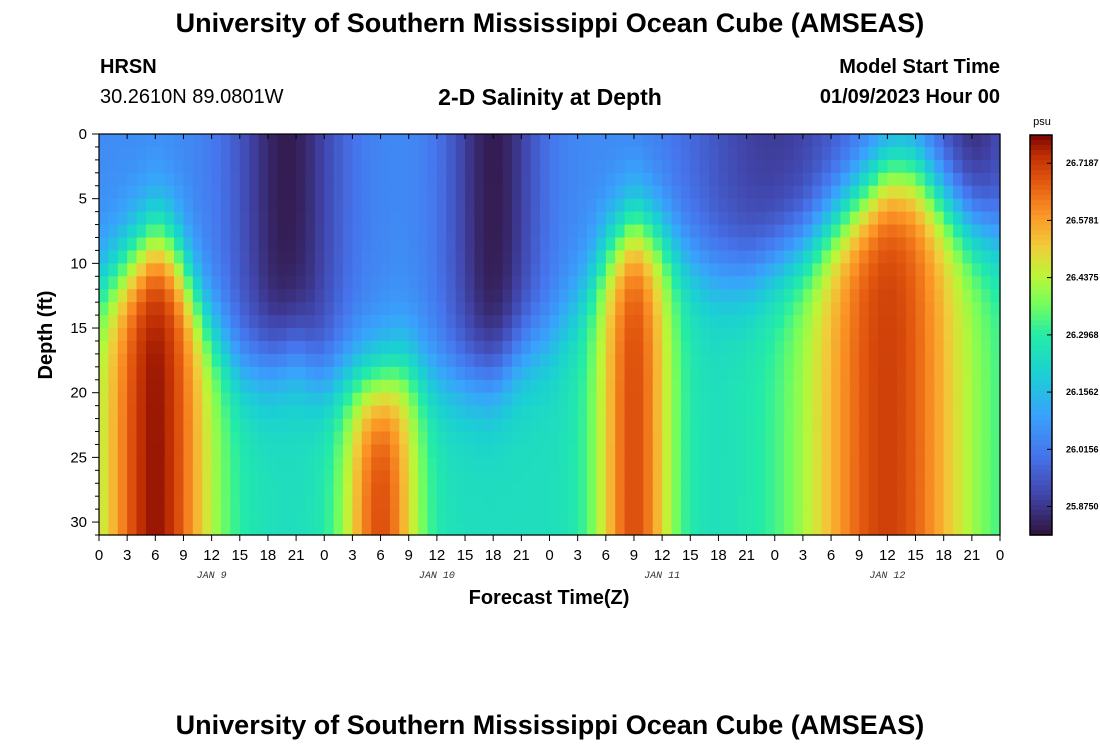 Image resolution: width=1100 pixels, height=750 pixels. Describe the element at coordinates (211, 555) in the screenshot. I see `x-tick-label: 12` at that location.